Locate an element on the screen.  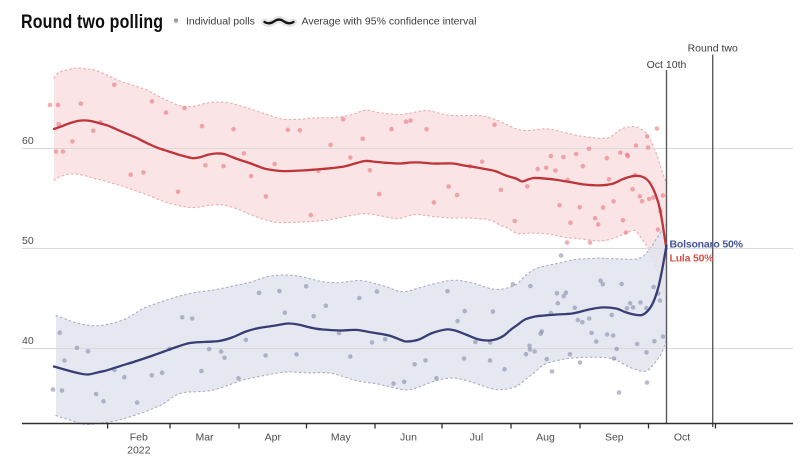
svg-text: Sep is located at coordinates (614, 438).